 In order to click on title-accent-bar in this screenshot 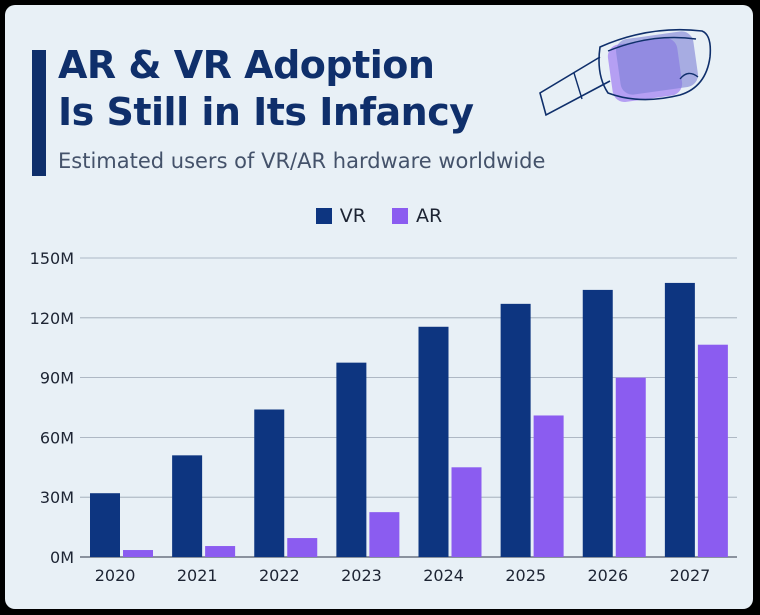, I will do `click(39, 113)`.